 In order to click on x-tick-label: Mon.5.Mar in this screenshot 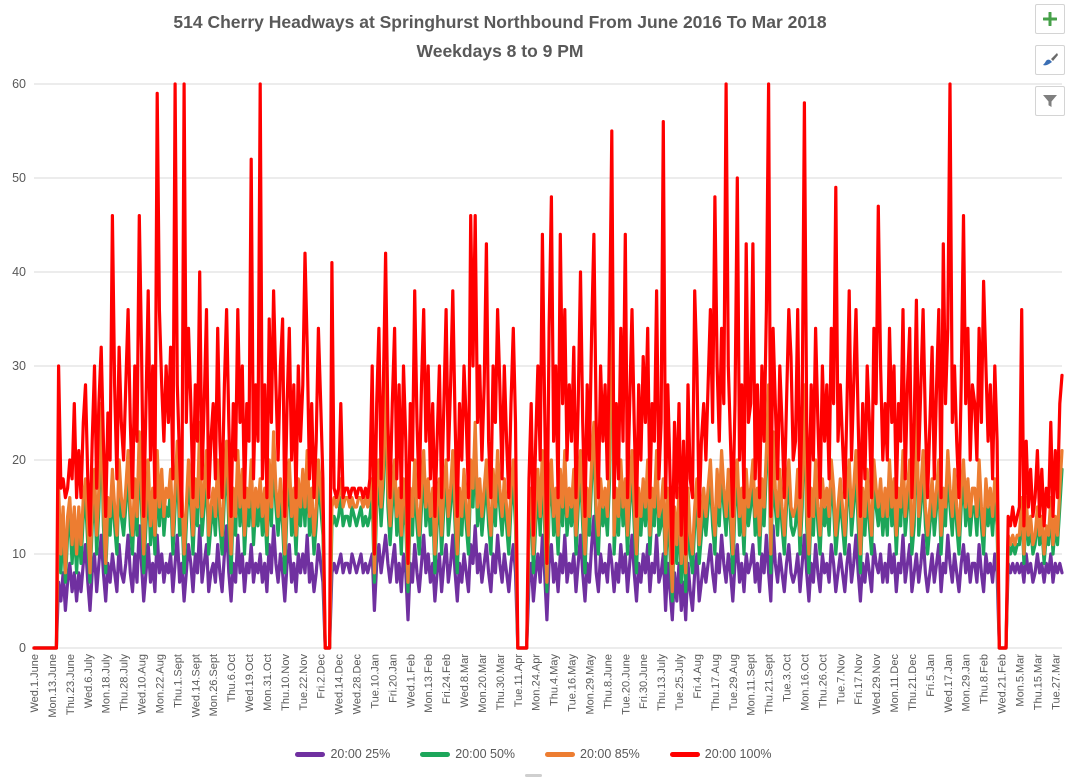, I will do `click(1020, 680)`.